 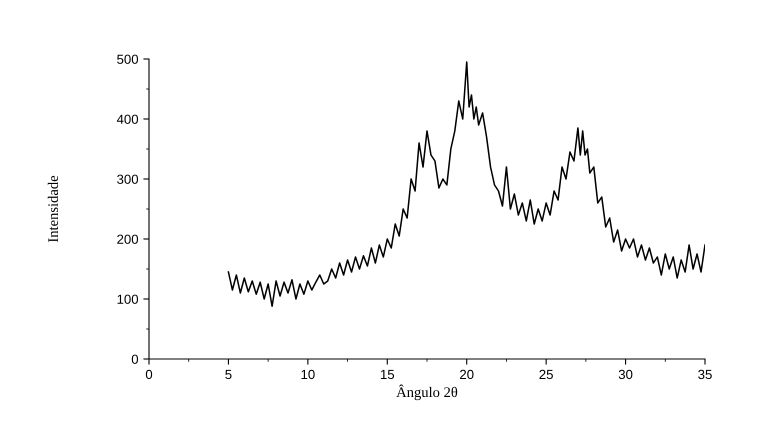 I want to click on x-tick-label: 10, so click(x=308, y=375).